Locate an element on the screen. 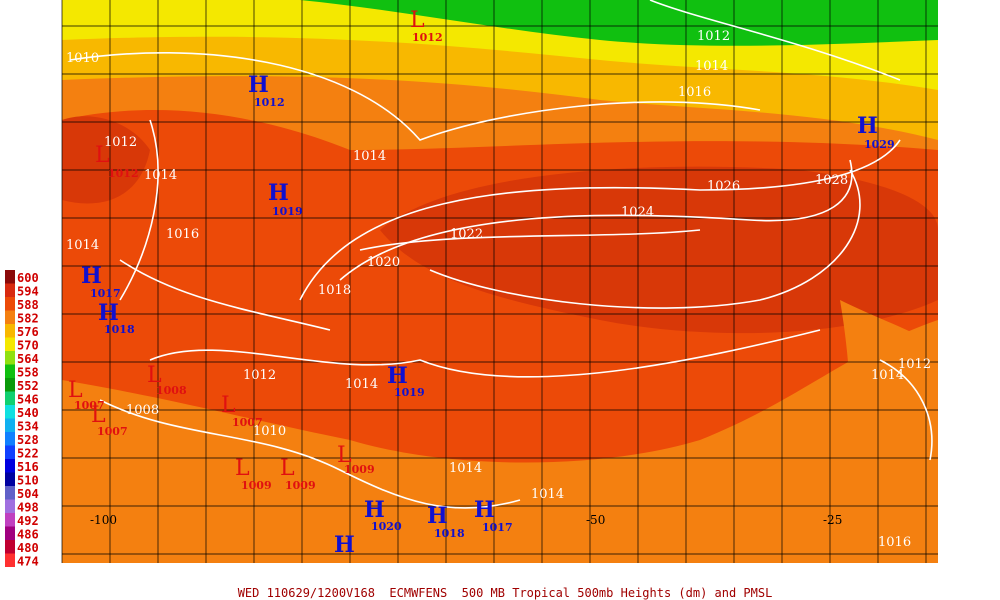 The width and height of the screenshot is (1000, 600). center-pressure: 1029 is located at coordinates (879, 144).